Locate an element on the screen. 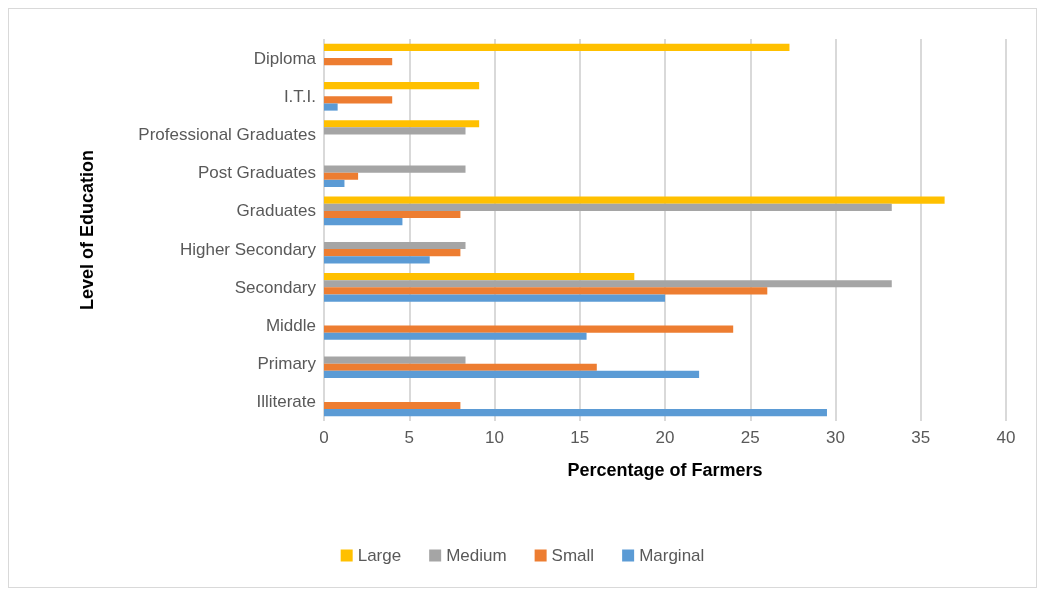 This screenshot has width=1045, height=596. y-tick-label: Middle is located at coordinates (290, 325).